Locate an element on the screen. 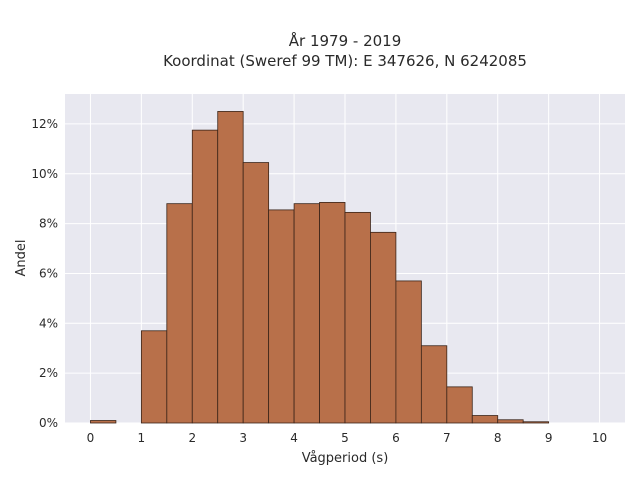 Image resolution: width=640 pixels, height=480 pixels. x-axis-label: Vågperiod (s) is located at coordinates (345, 458).